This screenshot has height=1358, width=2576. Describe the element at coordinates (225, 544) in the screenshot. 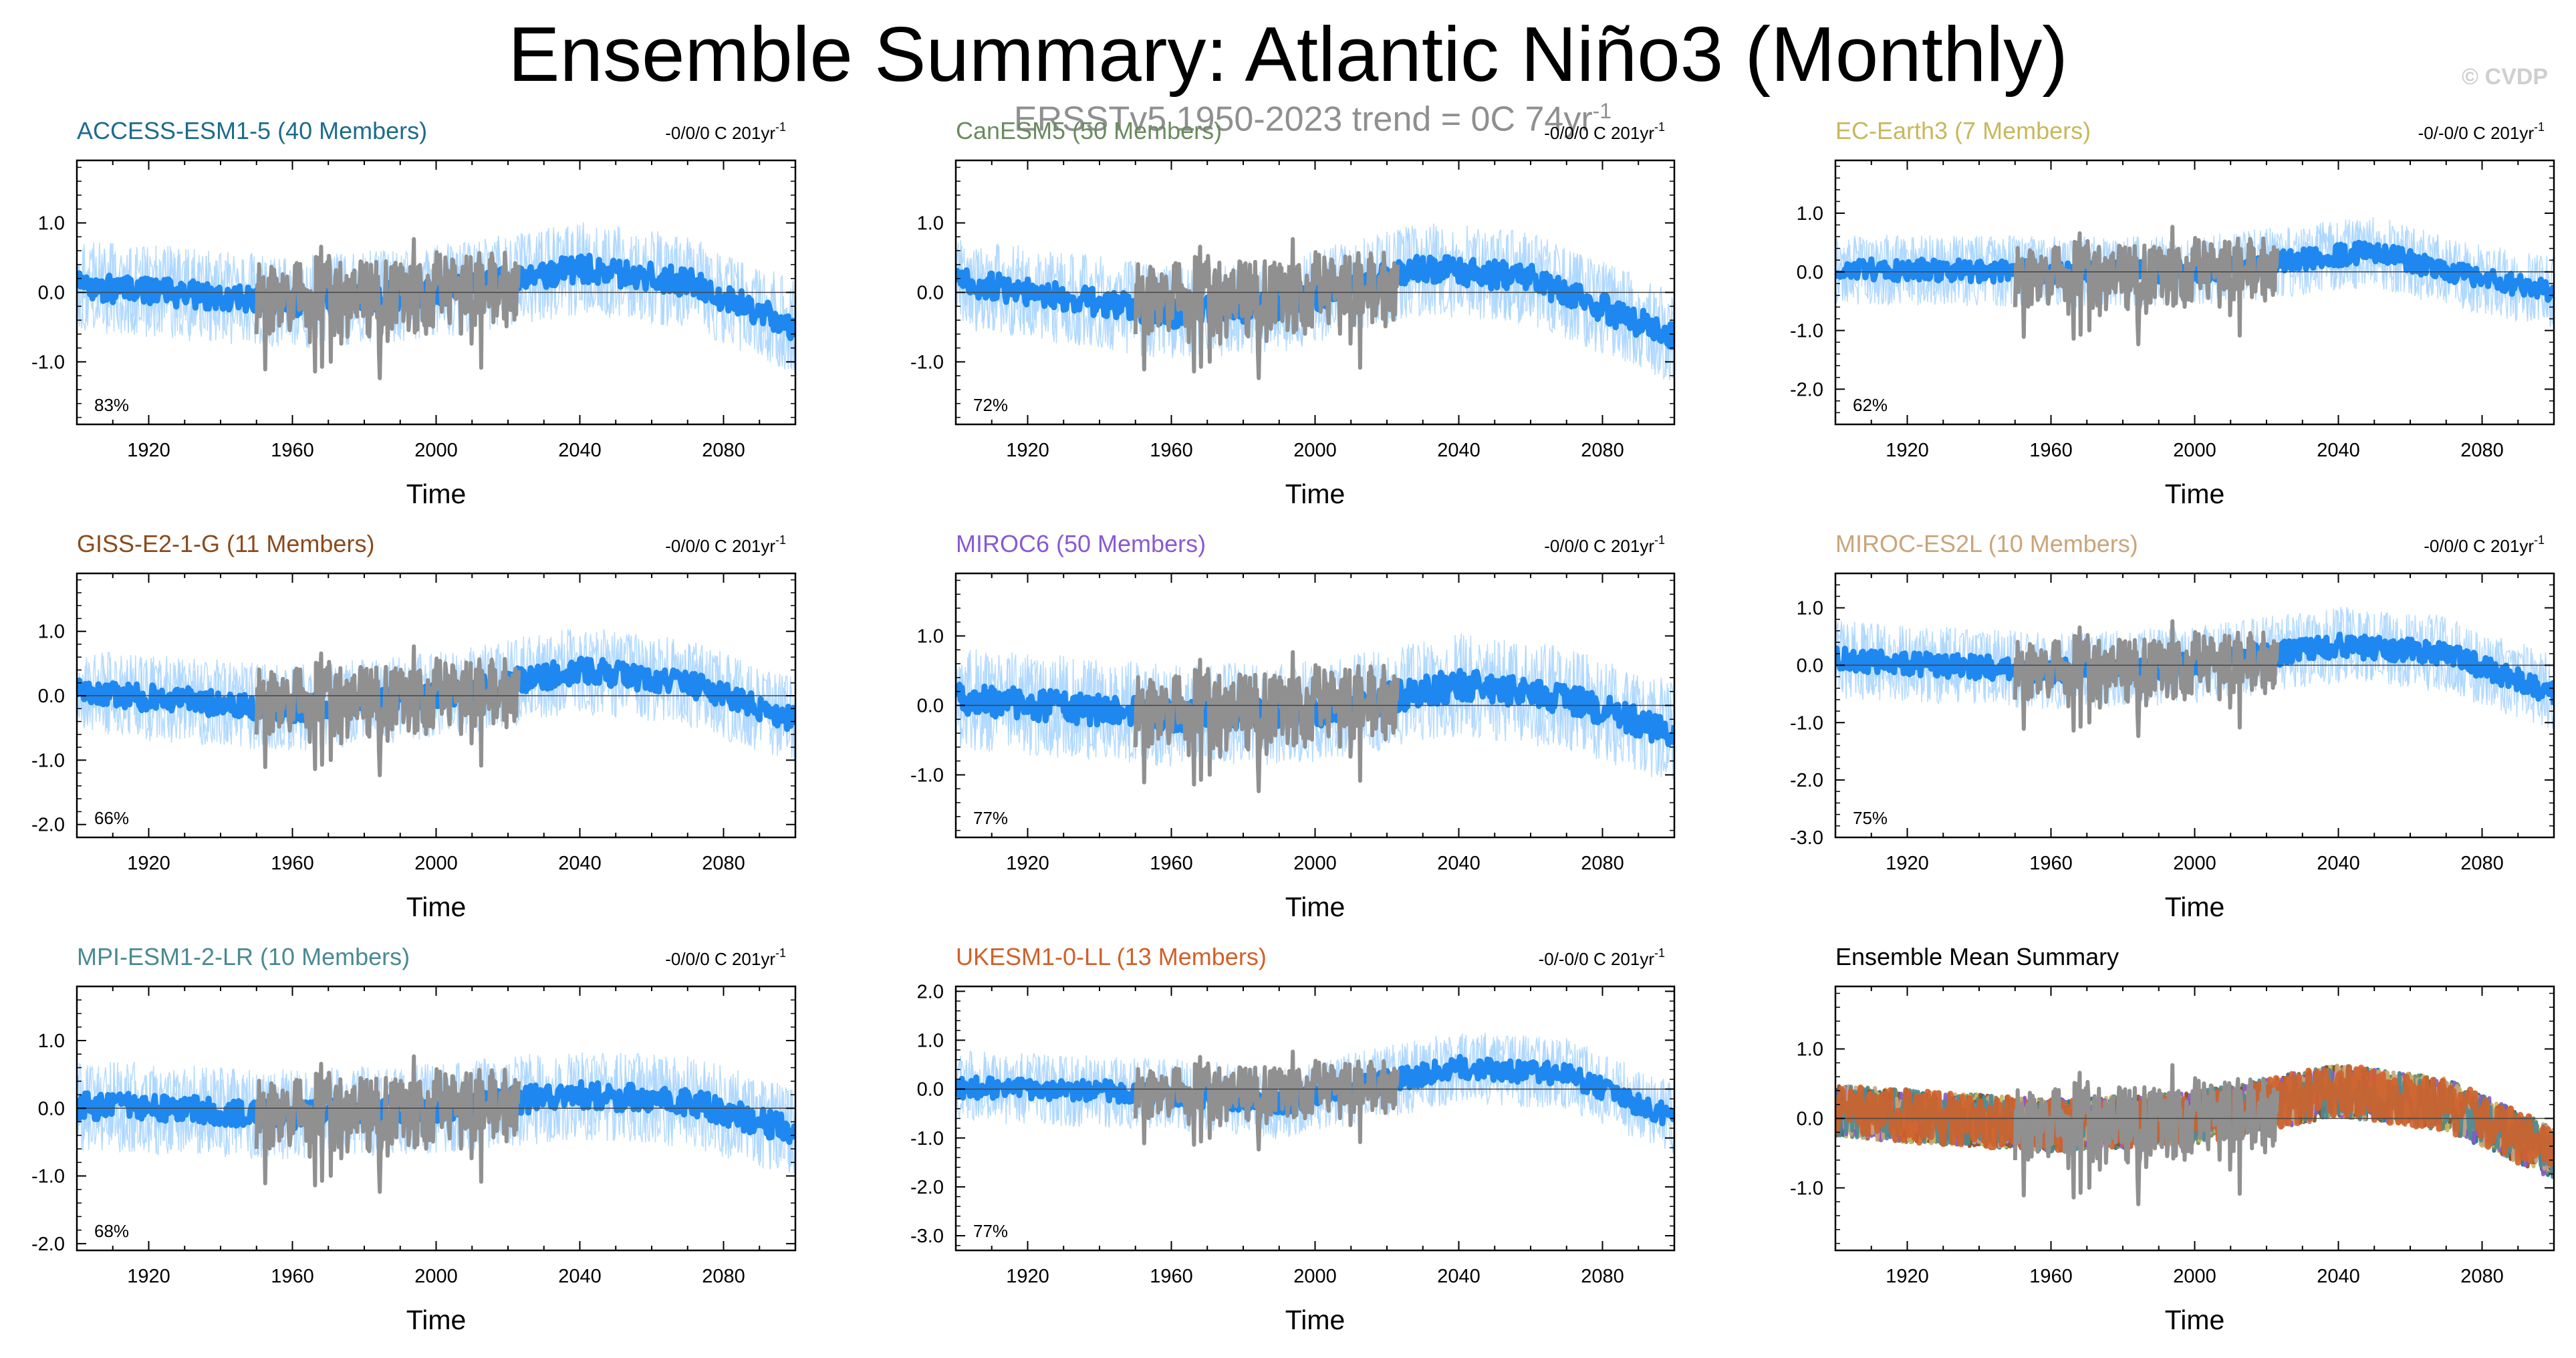

I see `panel-title: GISS-E2-1-G (11 Members)` at that location.